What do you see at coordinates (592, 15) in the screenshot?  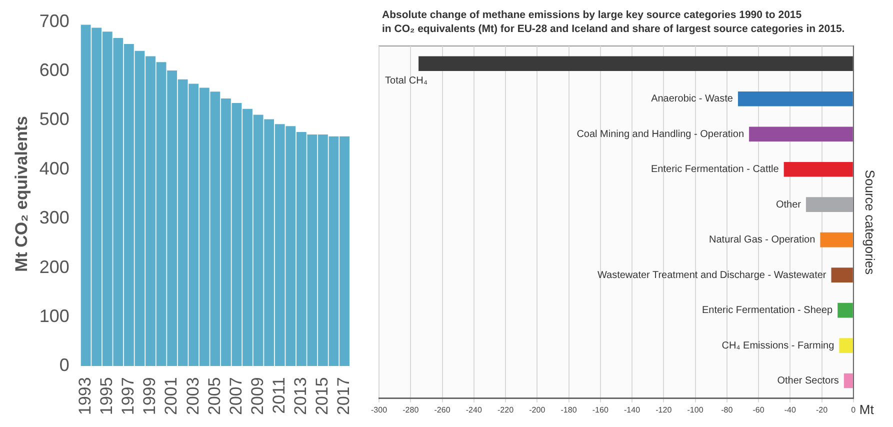 I see `chart-title: Absolute change of methane emissions by large key source categories 1990 to 2015` at bounding box center [592, 15].